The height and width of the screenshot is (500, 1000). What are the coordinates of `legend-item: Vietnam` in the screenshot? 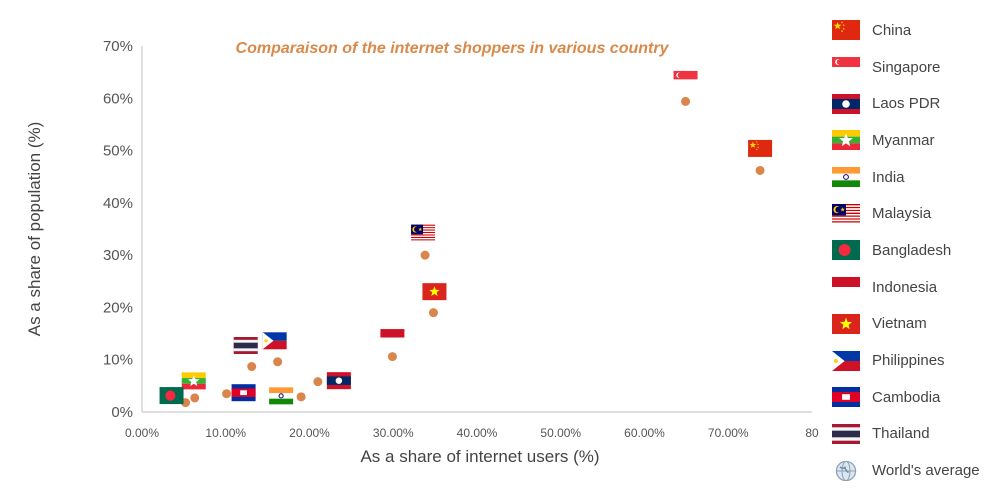 It's located at (914, 324).